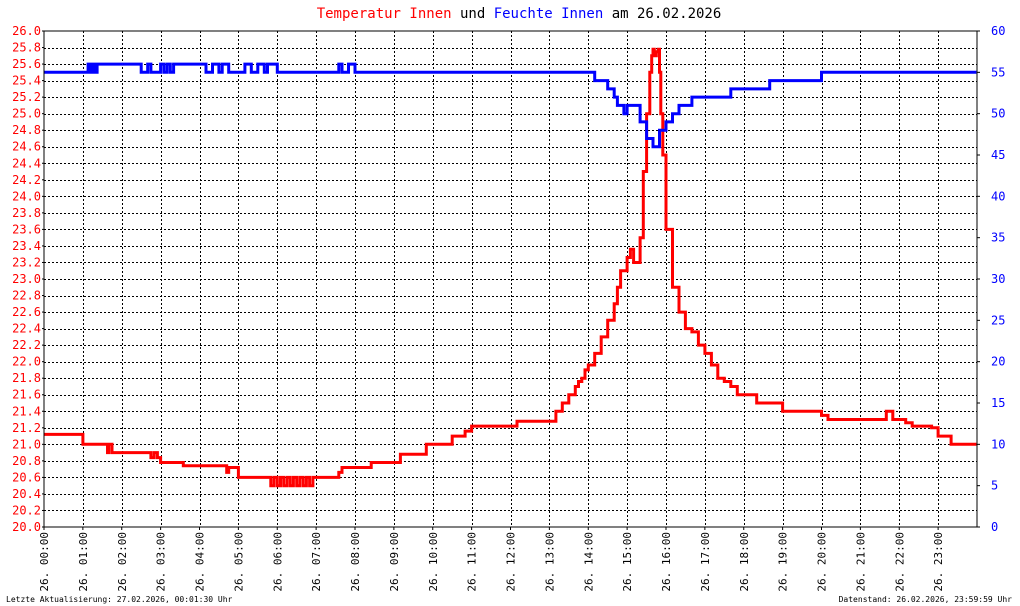 The image size is (1020, 606). I want to click on title-temperature: Temperatur Innen, so click(384, 14).